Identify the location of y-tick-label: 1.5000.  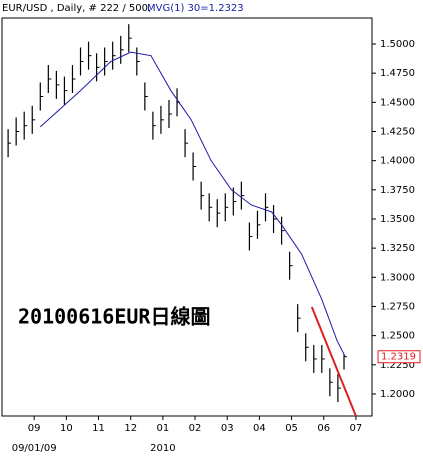
(397, 44).